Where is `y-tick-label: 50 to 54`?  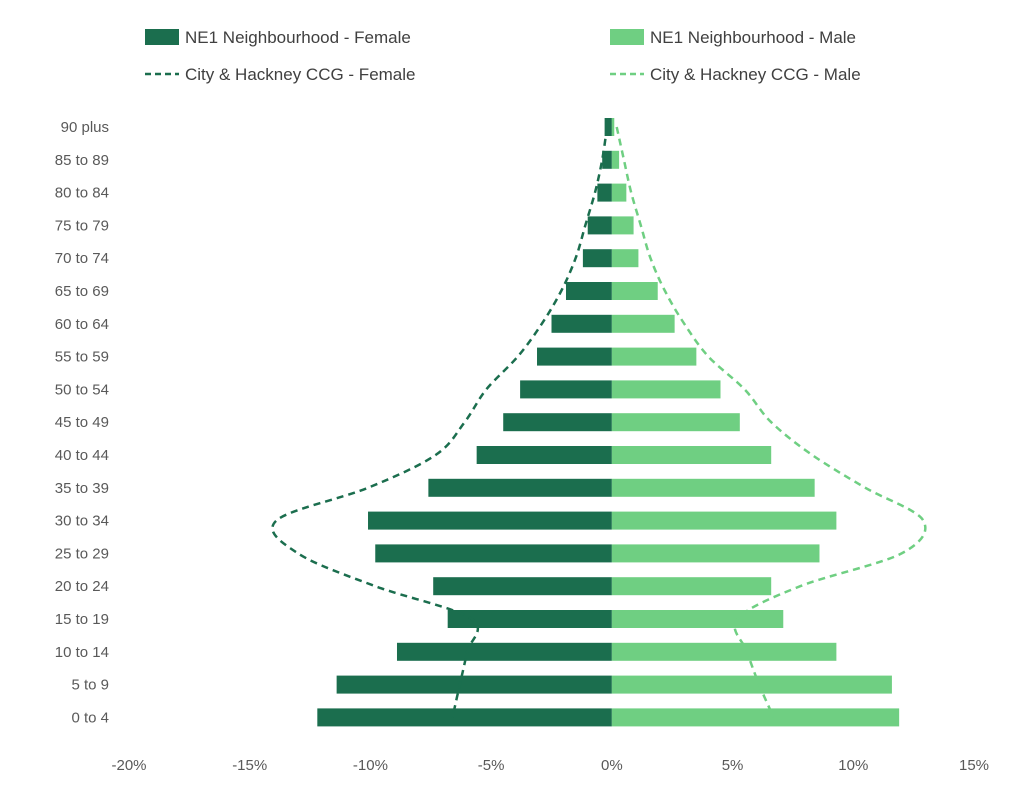
y-tick-label: 50 to 54 is located at coordinates (82, 389).